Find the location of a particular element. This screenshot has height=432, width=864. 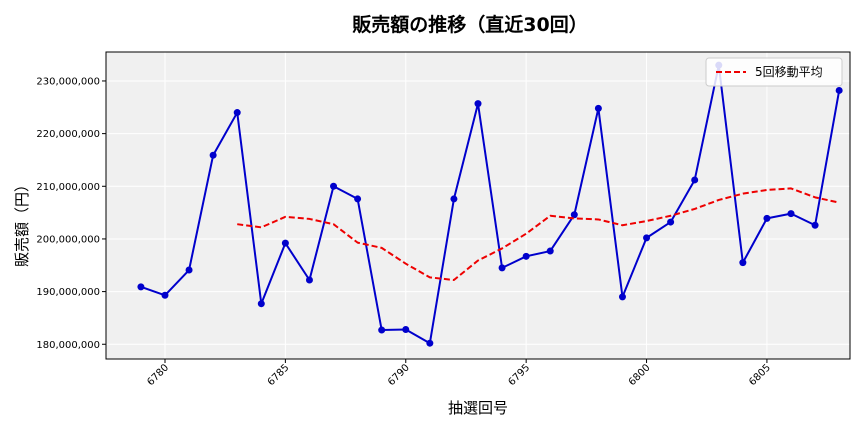

legend: 5回移動平均 is located at coordinates (774, 72).